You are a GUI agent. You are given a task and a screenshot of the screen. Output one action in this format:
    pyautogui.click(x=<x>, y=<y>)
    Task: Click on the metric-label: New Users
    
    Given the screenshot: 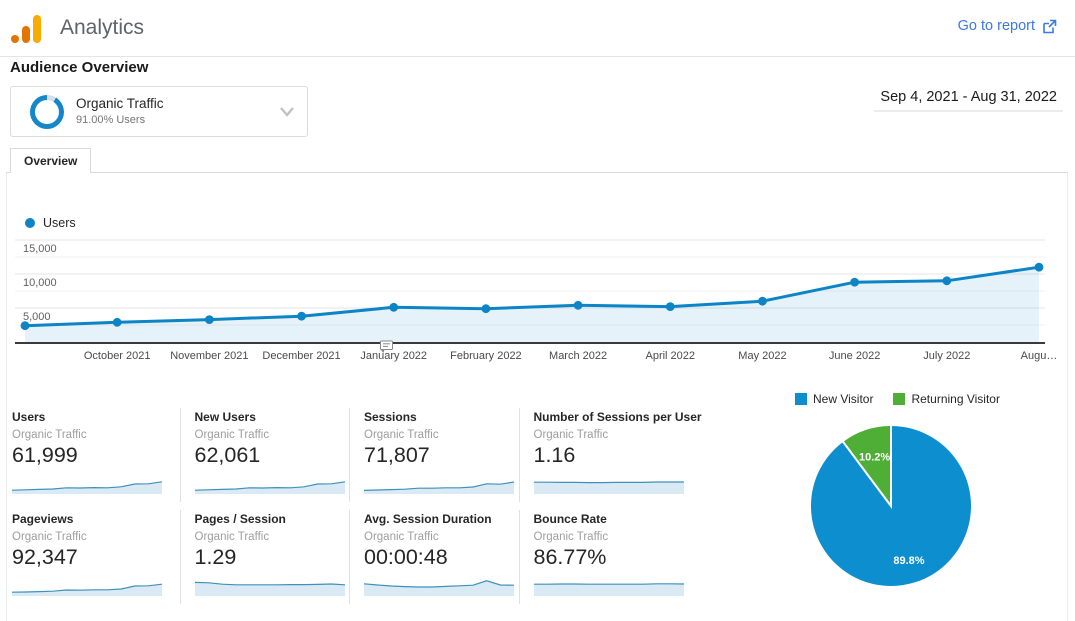 What is the action you would take?
    pyautogui.click(x=225, y=417)
    